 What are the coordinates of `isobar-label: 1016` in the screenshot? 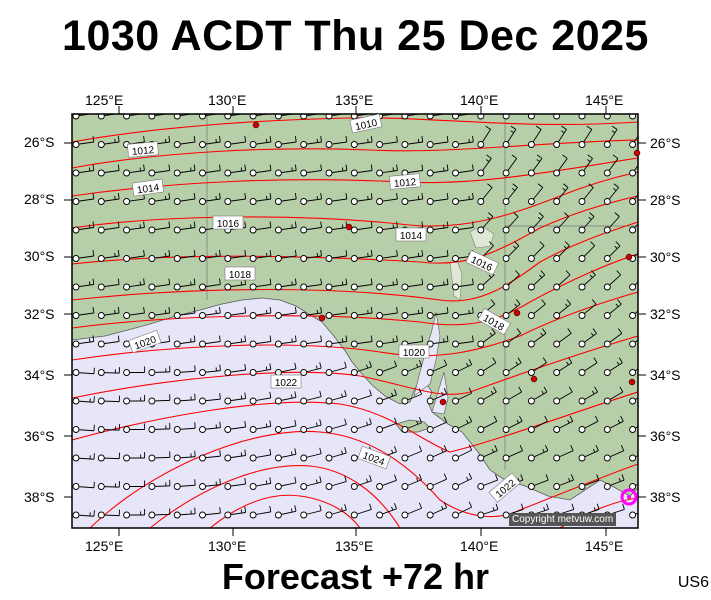 It's located at (228, 222).